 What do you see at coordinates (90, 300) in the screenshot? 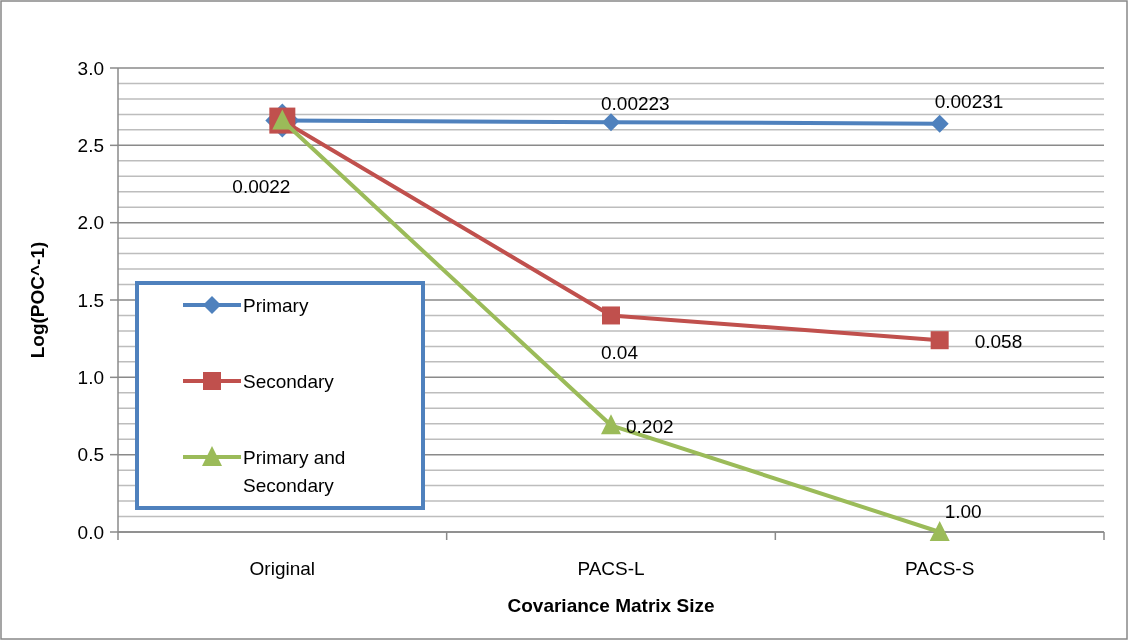
I see `y-tick-label: 1.5` at bounding box center [90, 300].